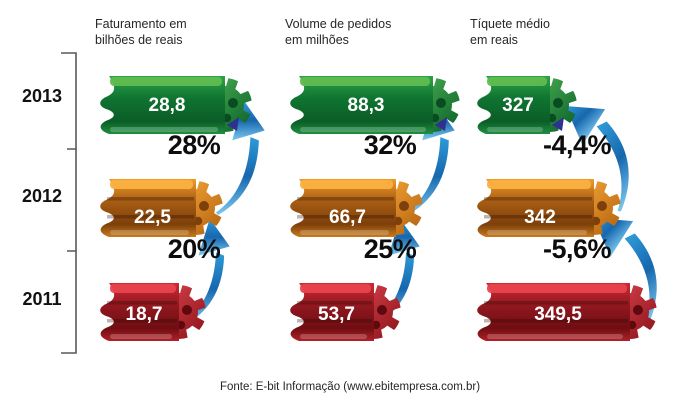 The image size is (700, 406). I want to click on growth-label-tiquete-2013: -4,4%, so click(577, 145).